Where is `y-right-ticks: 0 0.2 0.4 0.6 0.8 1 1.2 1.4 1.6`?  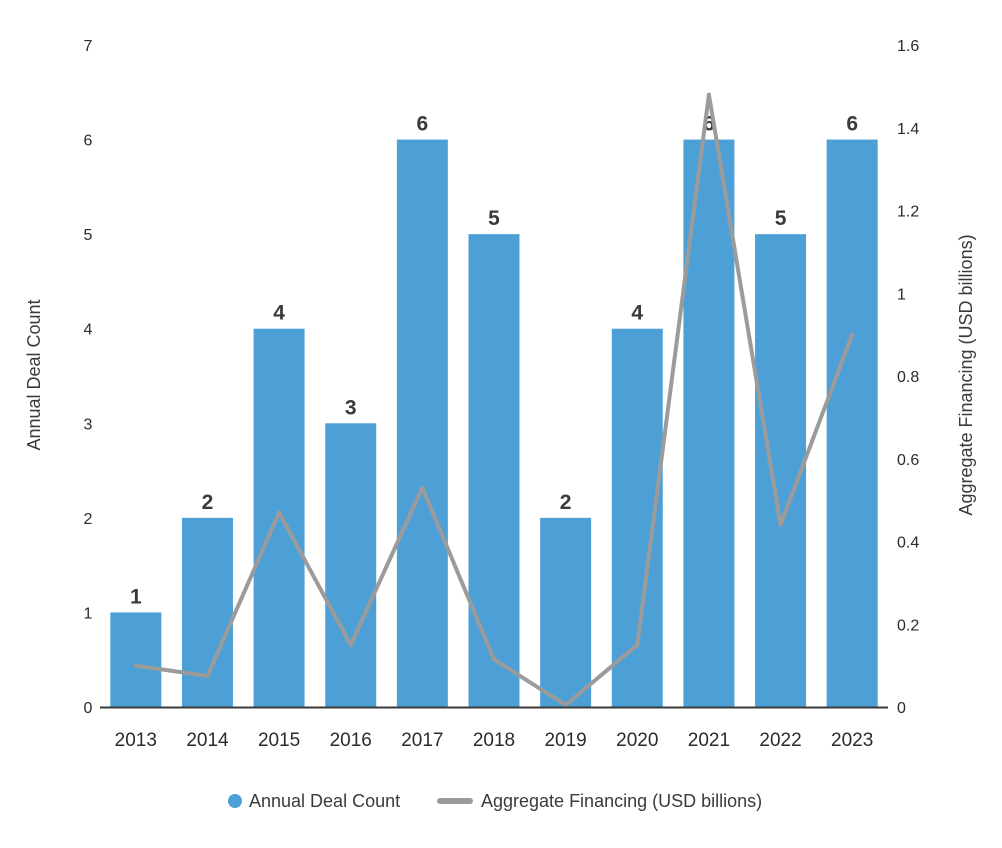
y-right-ticks: 0 0.2 0.4 0.6 0.8 1 1.2 1.4 1.6 is located at coordinates (908, 377).